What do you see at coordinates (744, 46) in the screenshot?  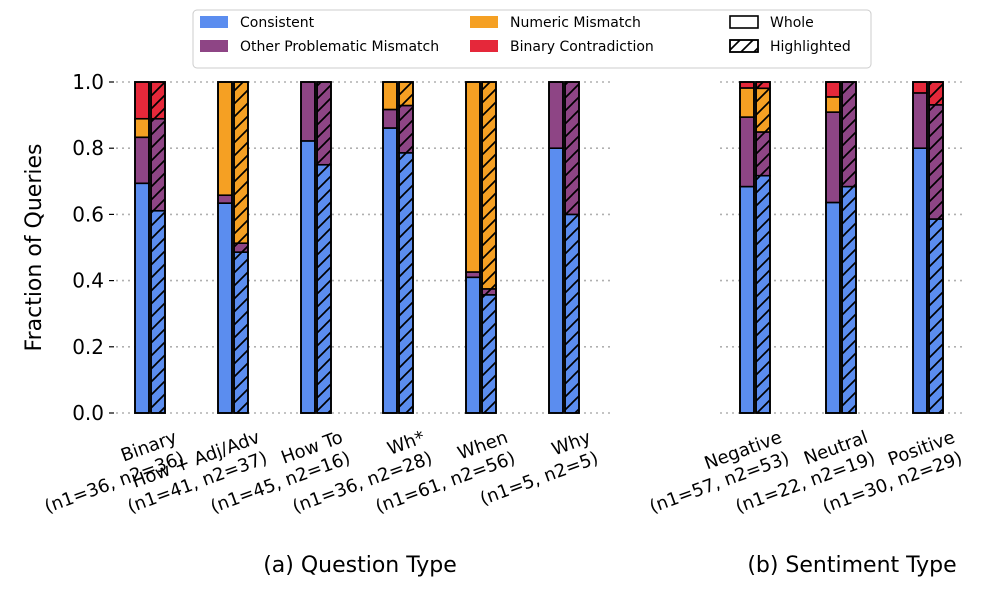 I see `legend-swatch-hatch` at bounding box center [744, 46].